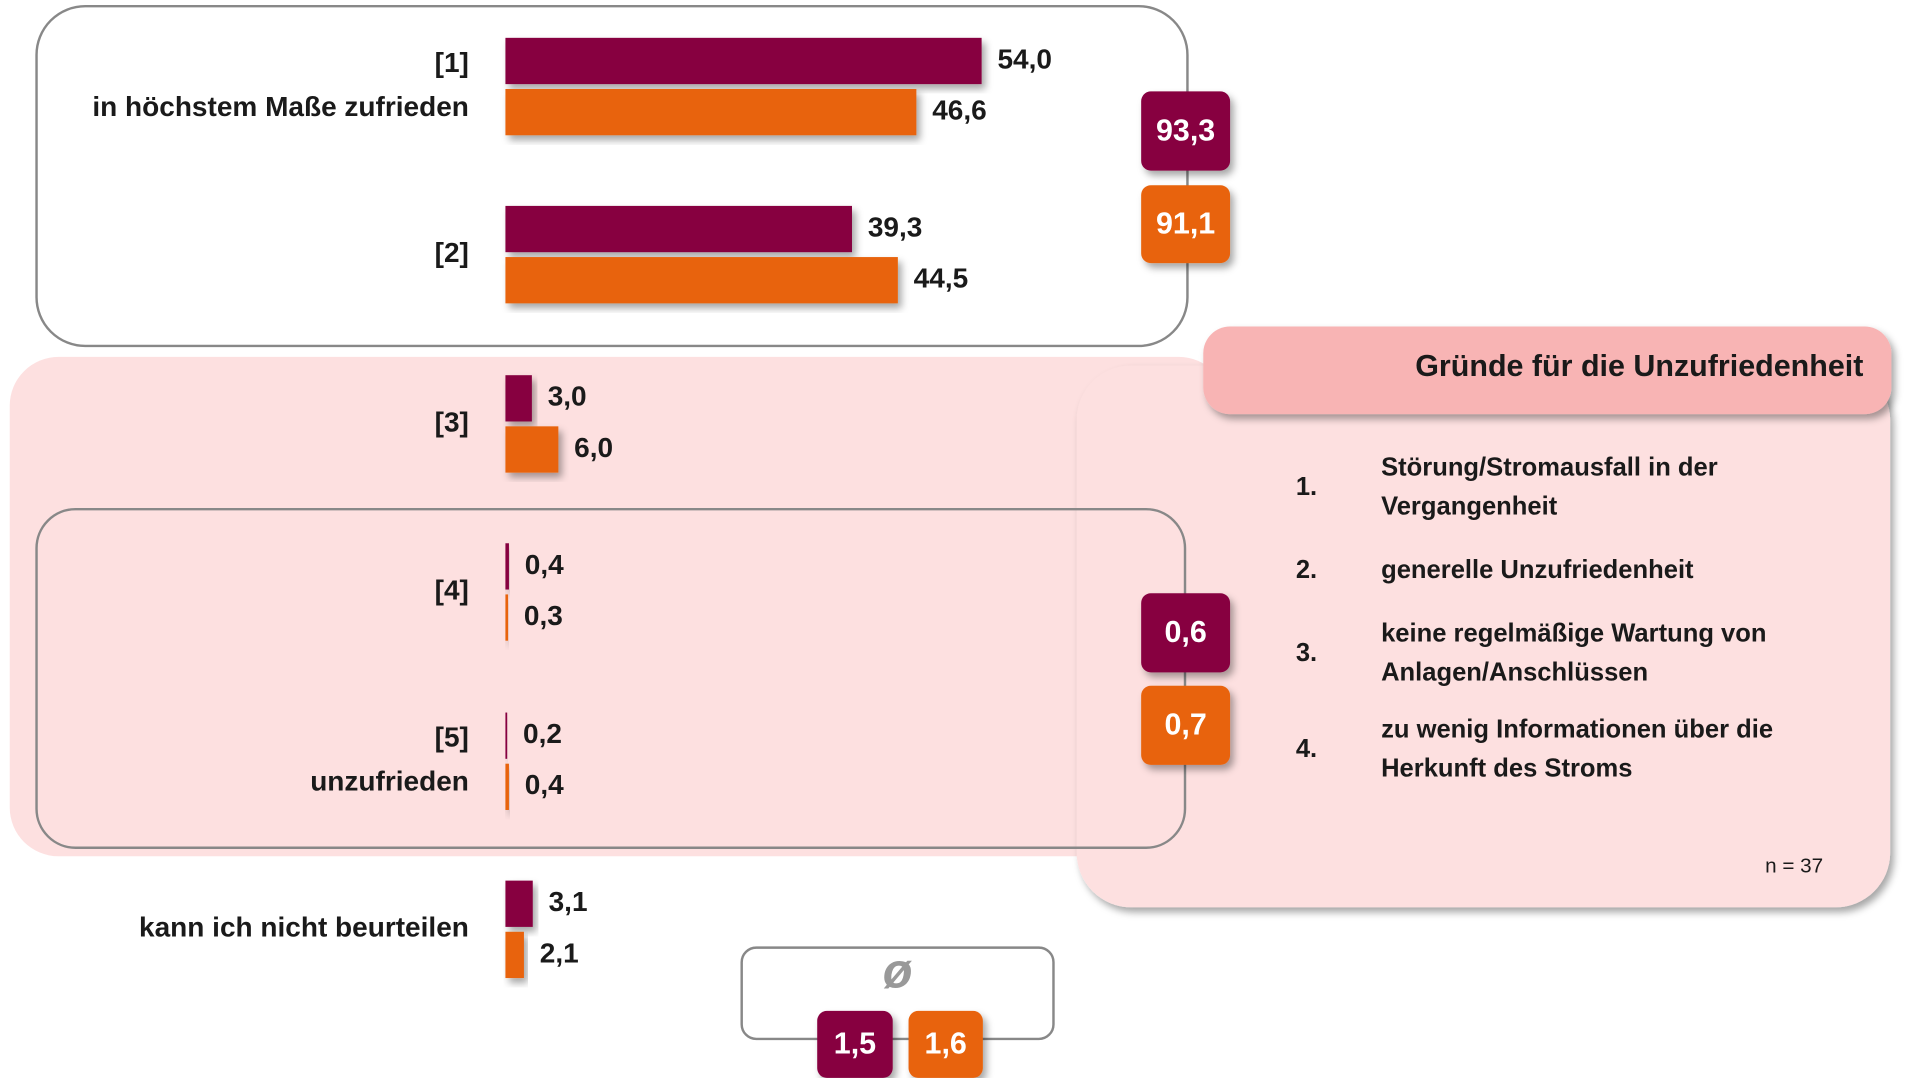 The image size is (1906, 1078). What do you see at coordinates (543, 615) in the screenshot?
I see `value-label: 0,3` at bounding box center [543, 615].